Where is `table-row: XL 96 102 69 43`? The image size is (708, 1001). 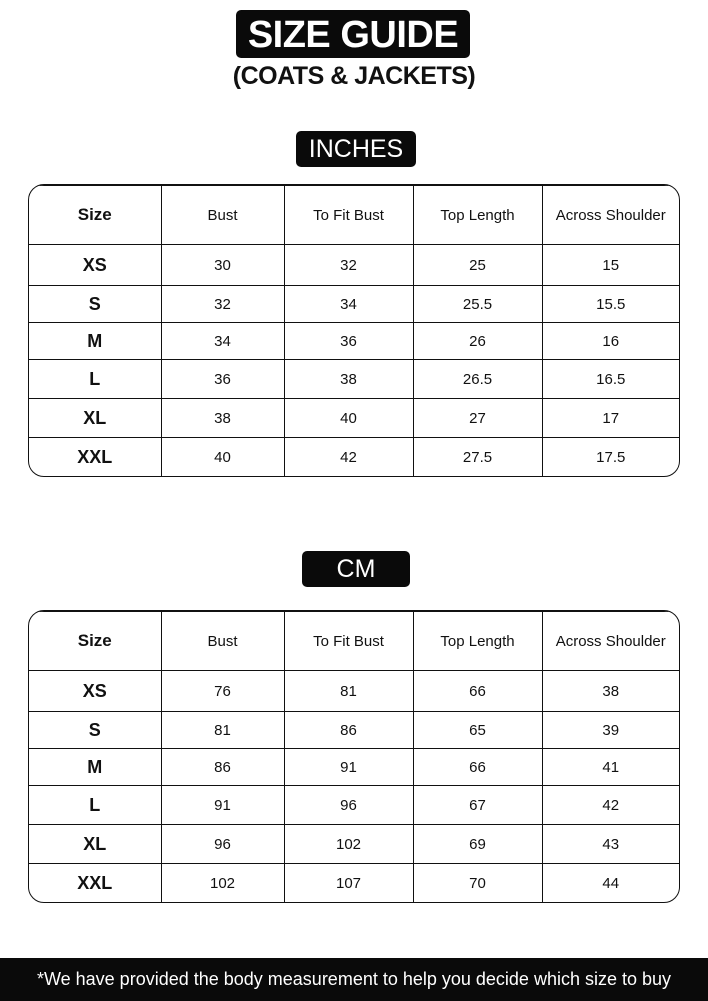
table-row: XL 96 102 69 43 is located at coordinates (354, 844).